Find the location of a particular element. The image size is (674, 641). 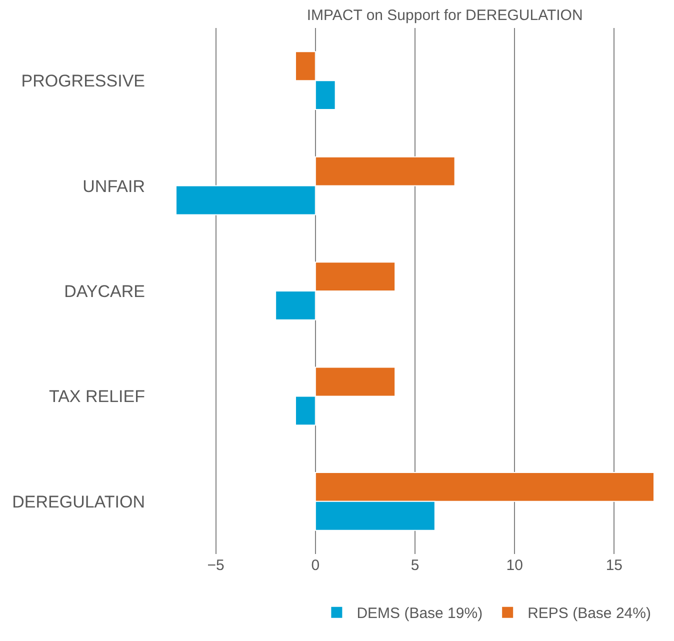

y-tick-label: TAX RELIEF is located at coordinates (96, 396).